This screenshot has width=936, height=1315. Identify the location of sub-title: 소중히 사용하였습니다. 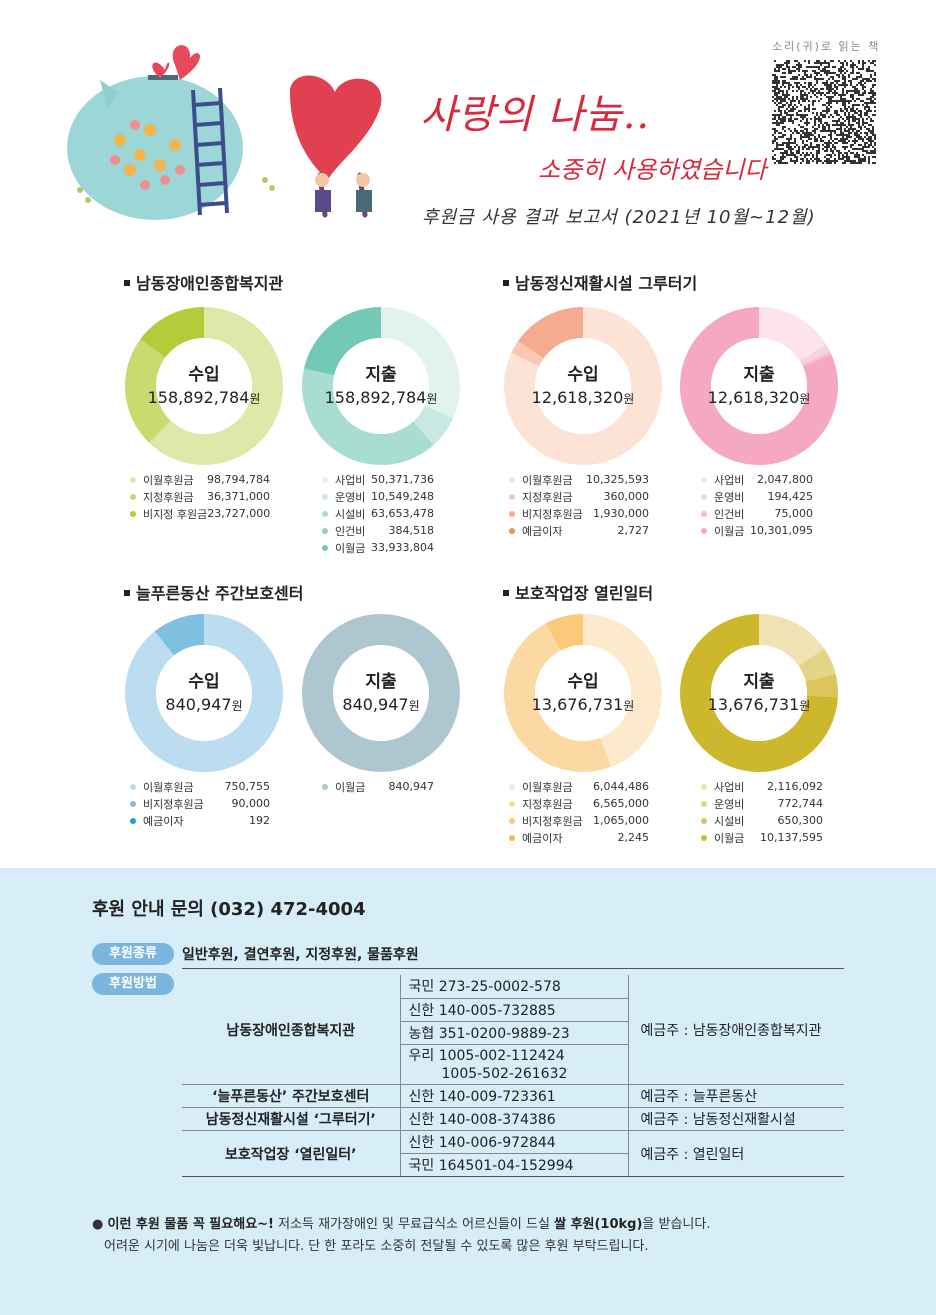
(652, 170).